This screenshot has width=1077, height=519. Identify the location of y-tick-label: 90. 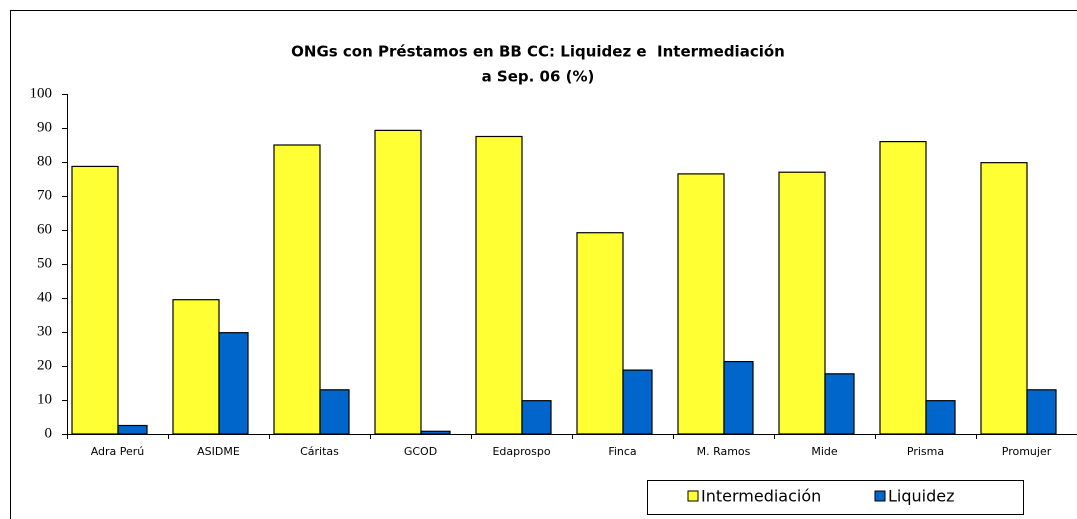
(44, 127).